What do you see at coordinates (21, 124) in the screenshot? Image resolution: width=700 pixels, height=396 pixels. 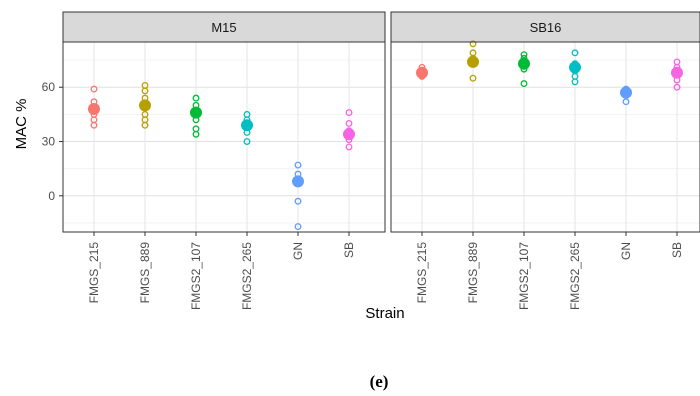 I see `y-axis-title: MAC %` at bounding box center [21, 124].